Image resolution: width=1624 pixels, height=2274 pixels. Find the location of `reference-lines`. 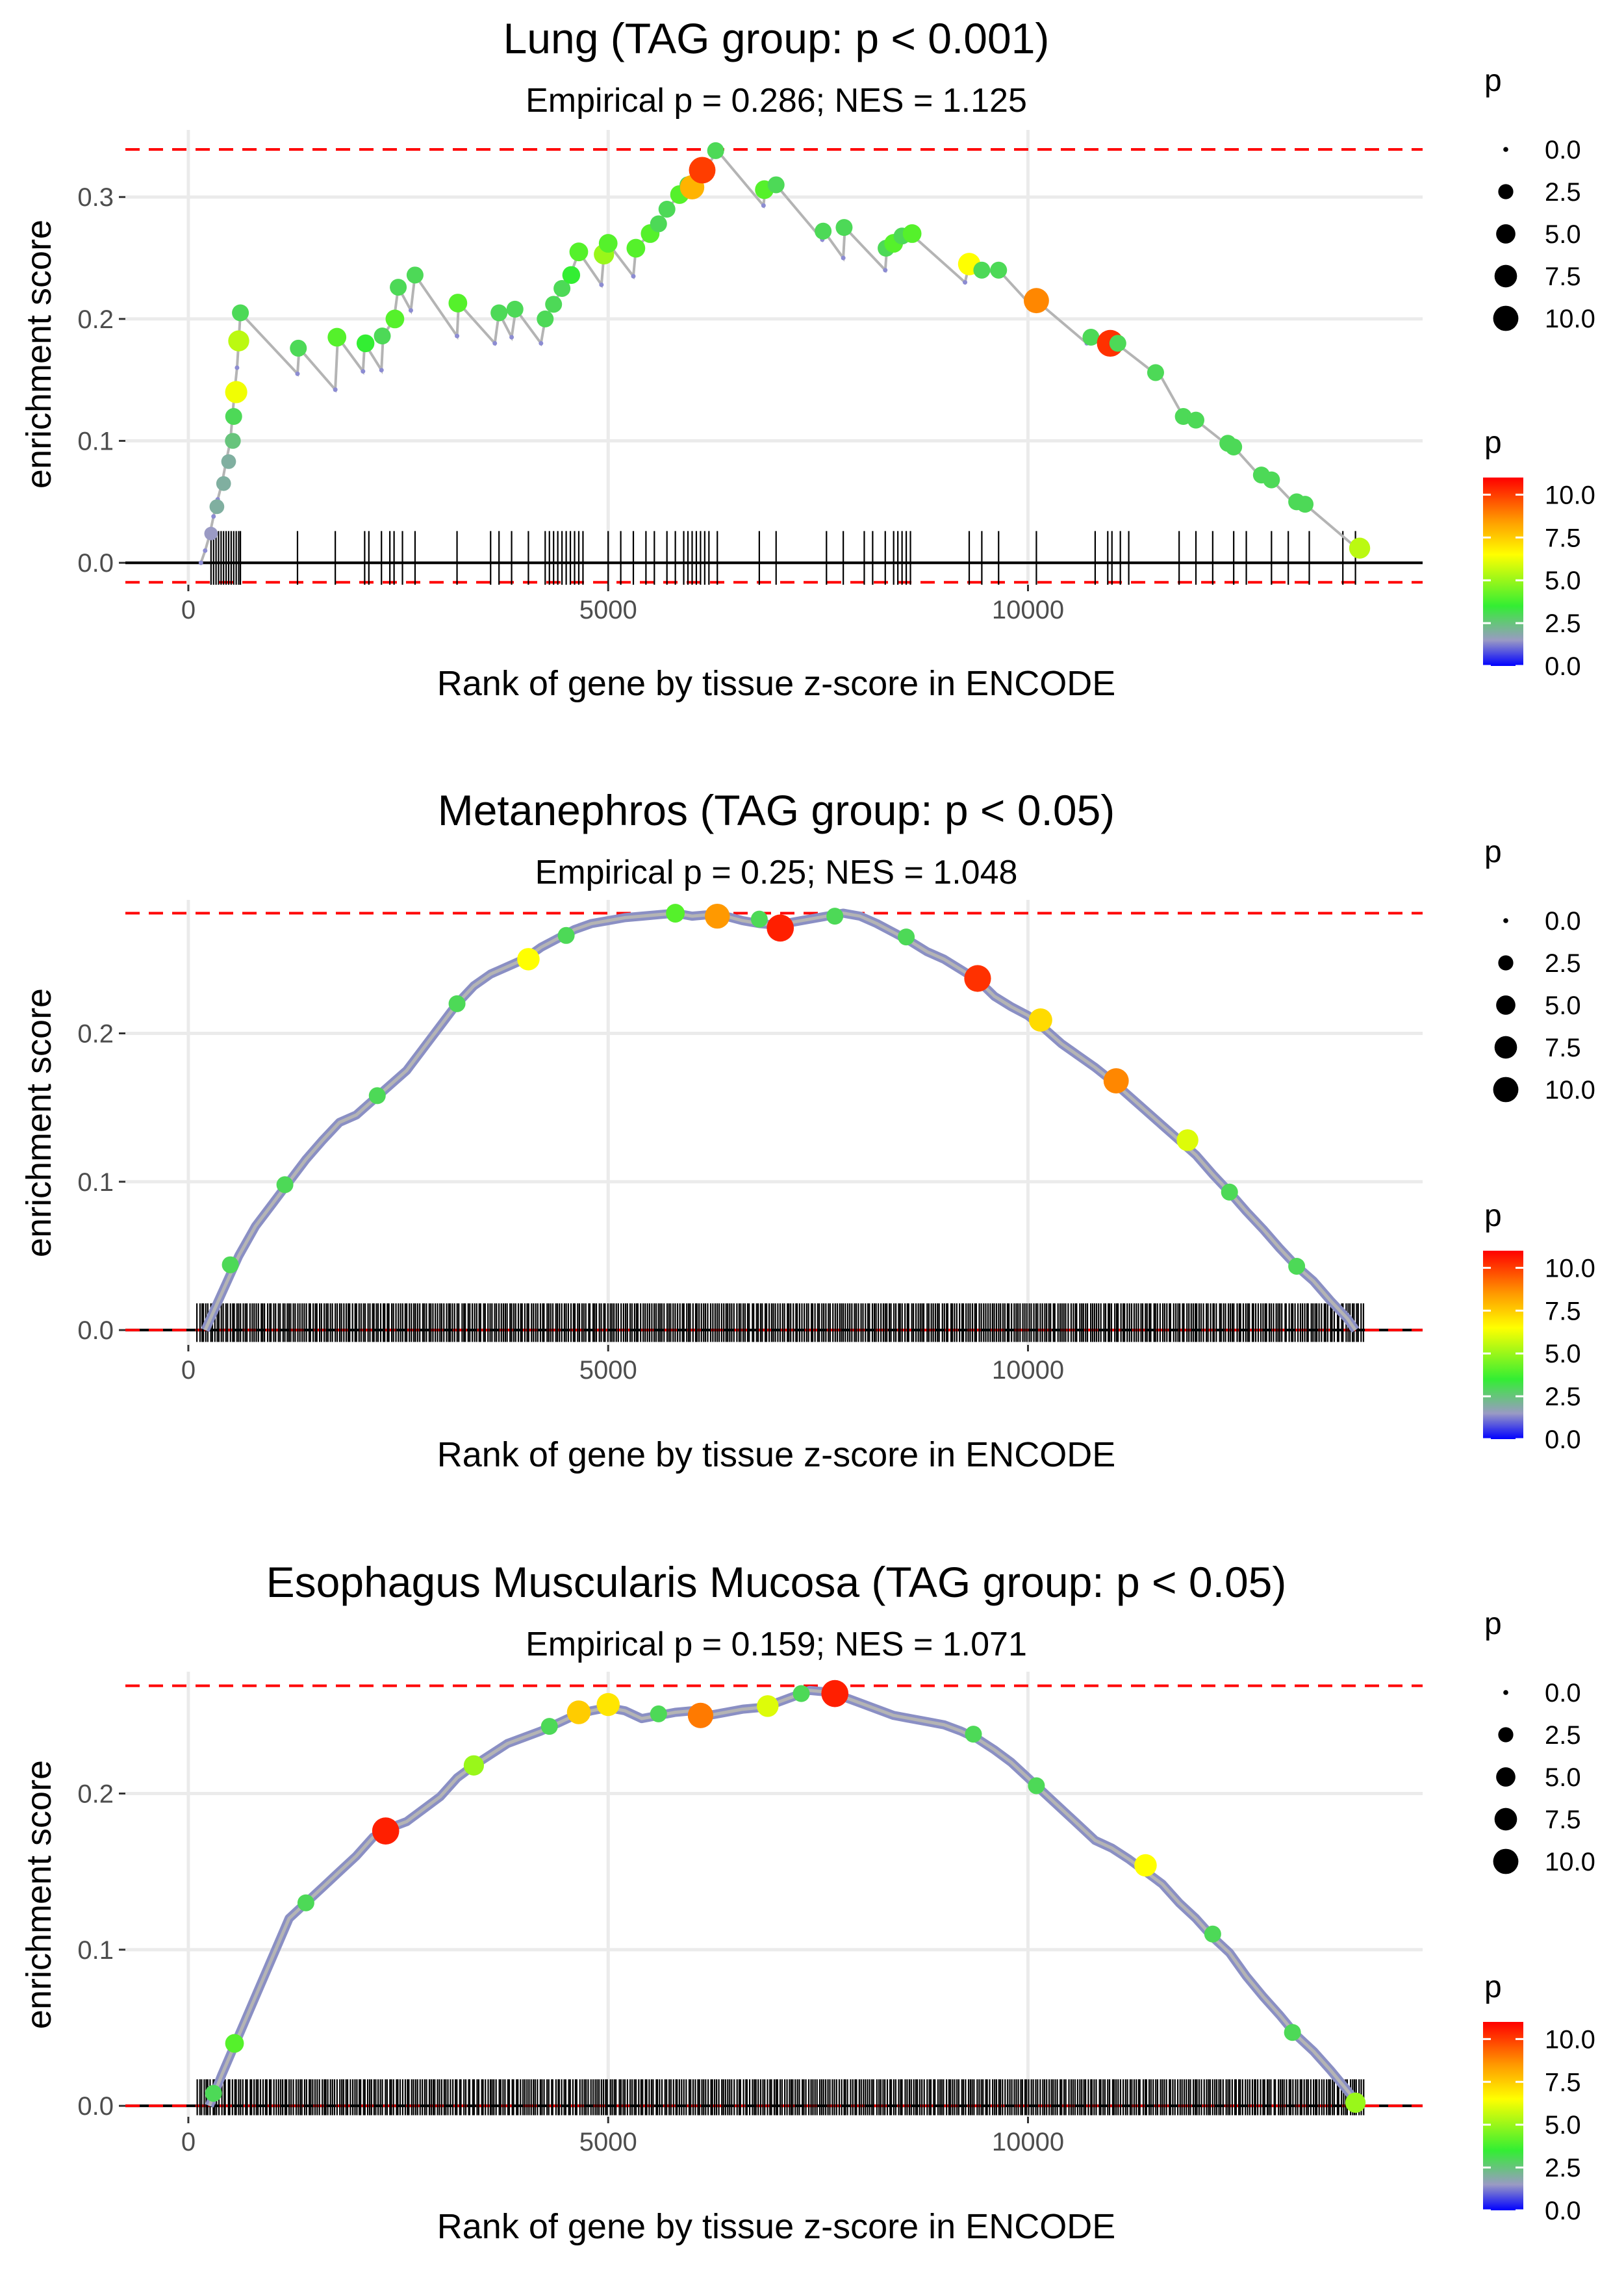

reference-lines is located at coordinates (774, 1122).